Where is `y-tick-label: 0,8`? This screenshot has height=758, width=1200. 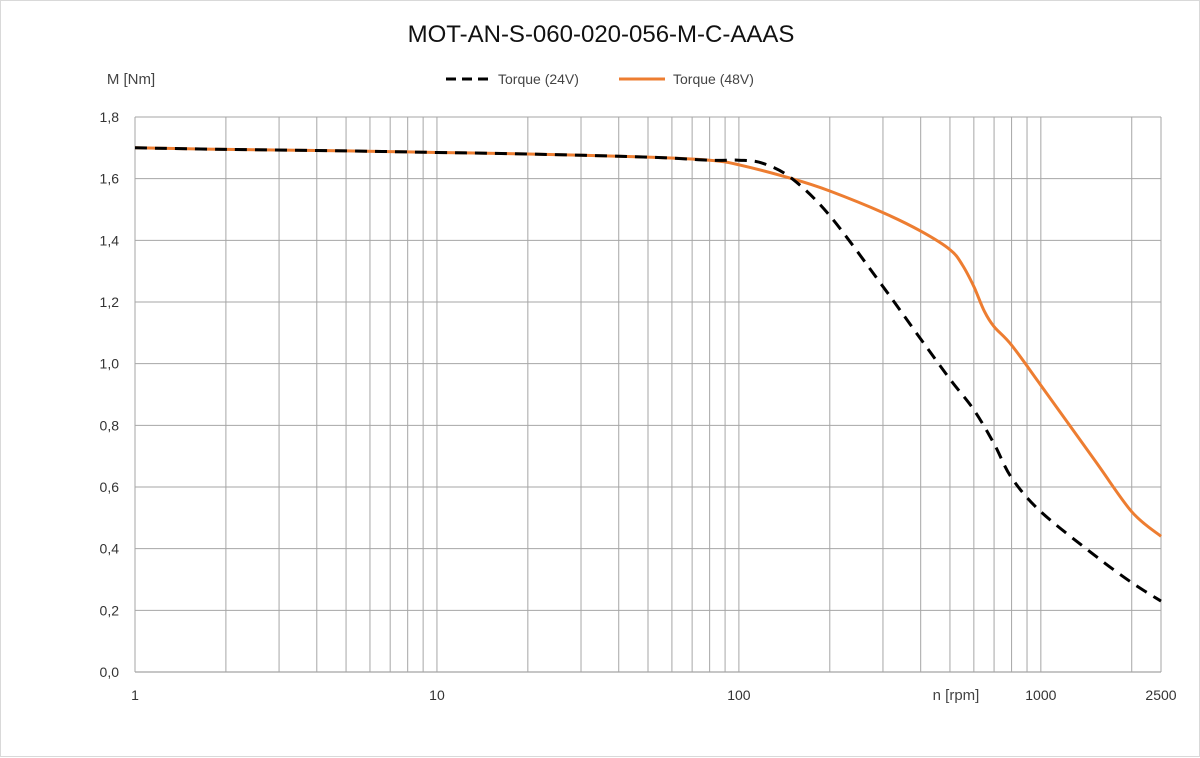
y-tick-label: 0,8 is located at coordinates (110, 425).